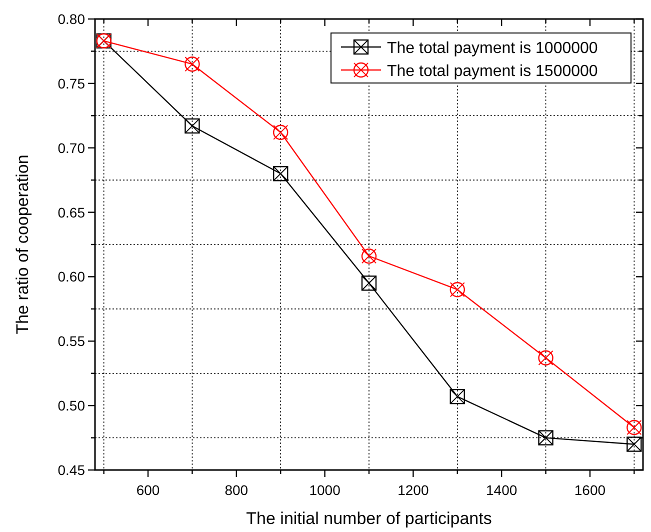 The width and height of the screenshot is (651, 532). Describe the element at coordinates (22, 244) in the screenshot. I see `y-axis-title: The ratio of cooperation` at that location.